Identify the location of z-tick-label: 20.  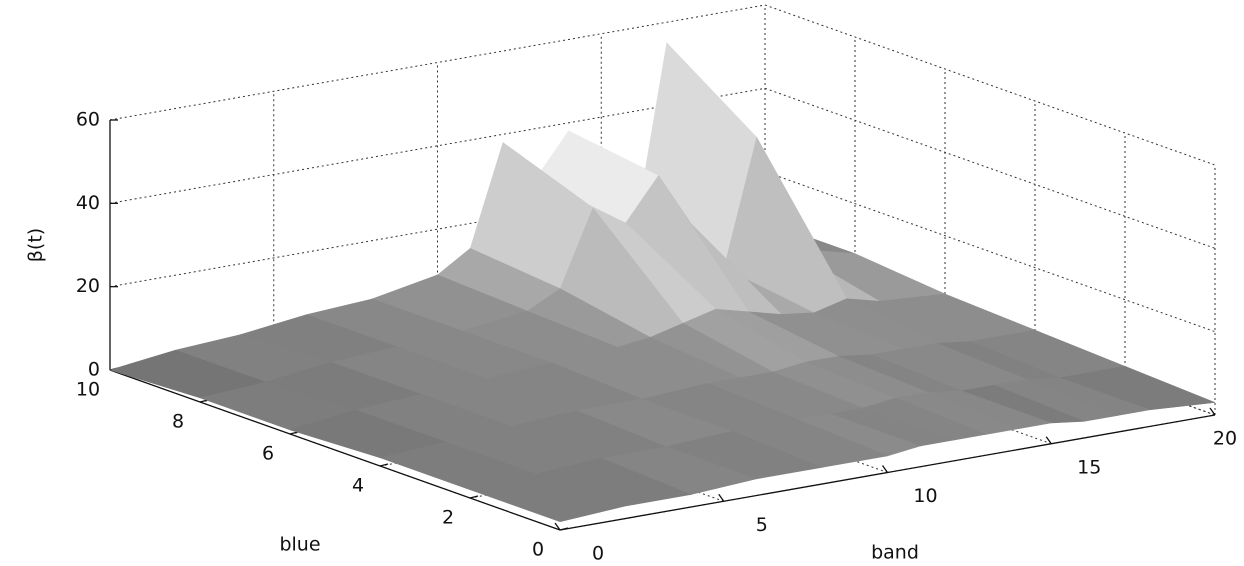
(88, 286).